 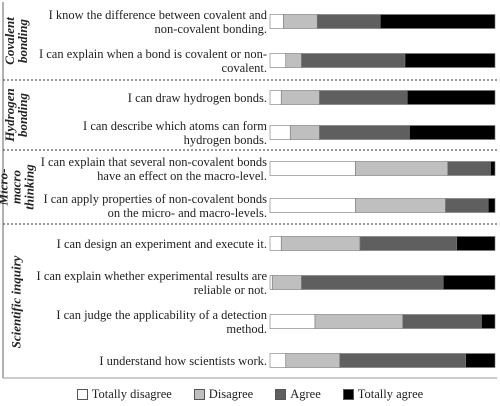 I want to click on category-label: I can draw hydrogen bonds., so click(x=197, y=97).